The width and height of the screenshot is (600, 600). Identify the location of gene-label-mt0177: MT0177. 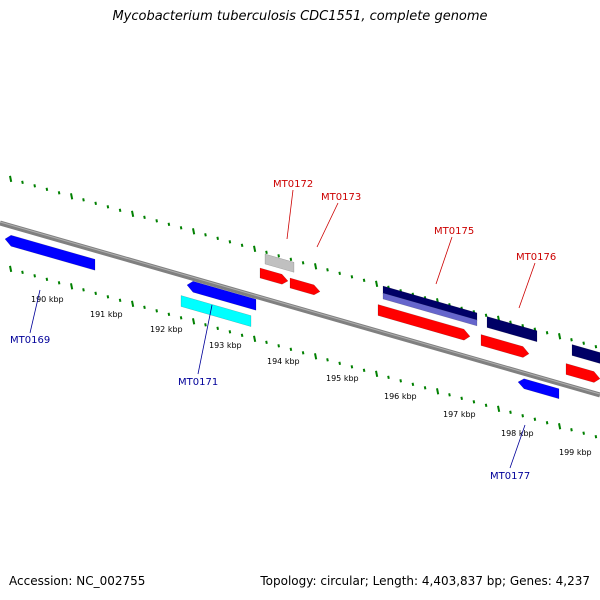
(510, 476).